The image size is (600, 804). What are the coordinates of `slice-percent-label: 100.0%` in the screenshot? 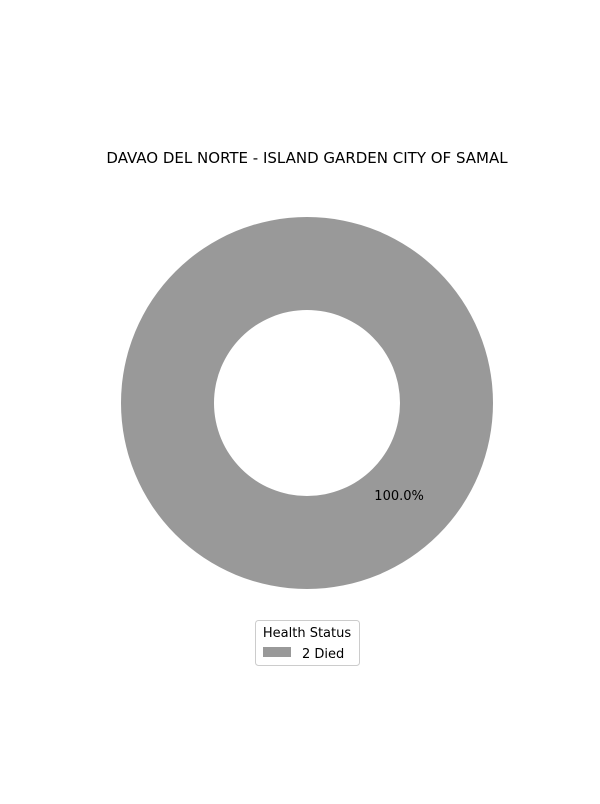 It's located at (399, 496).